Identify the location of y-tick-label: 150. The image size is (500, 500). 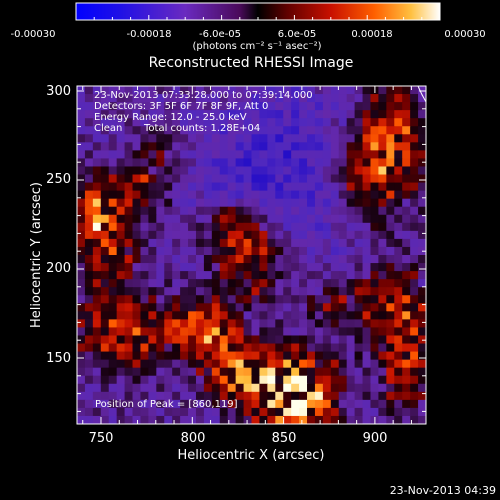
(58, 358).